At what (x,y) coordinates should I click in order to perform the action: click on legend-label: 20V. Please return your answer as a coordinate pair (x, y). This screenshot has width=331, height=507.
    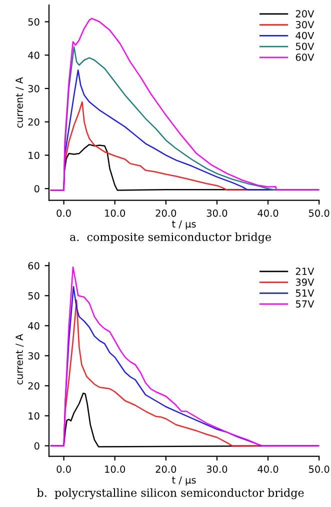
    Looking at the image, I should click on (305, 14).